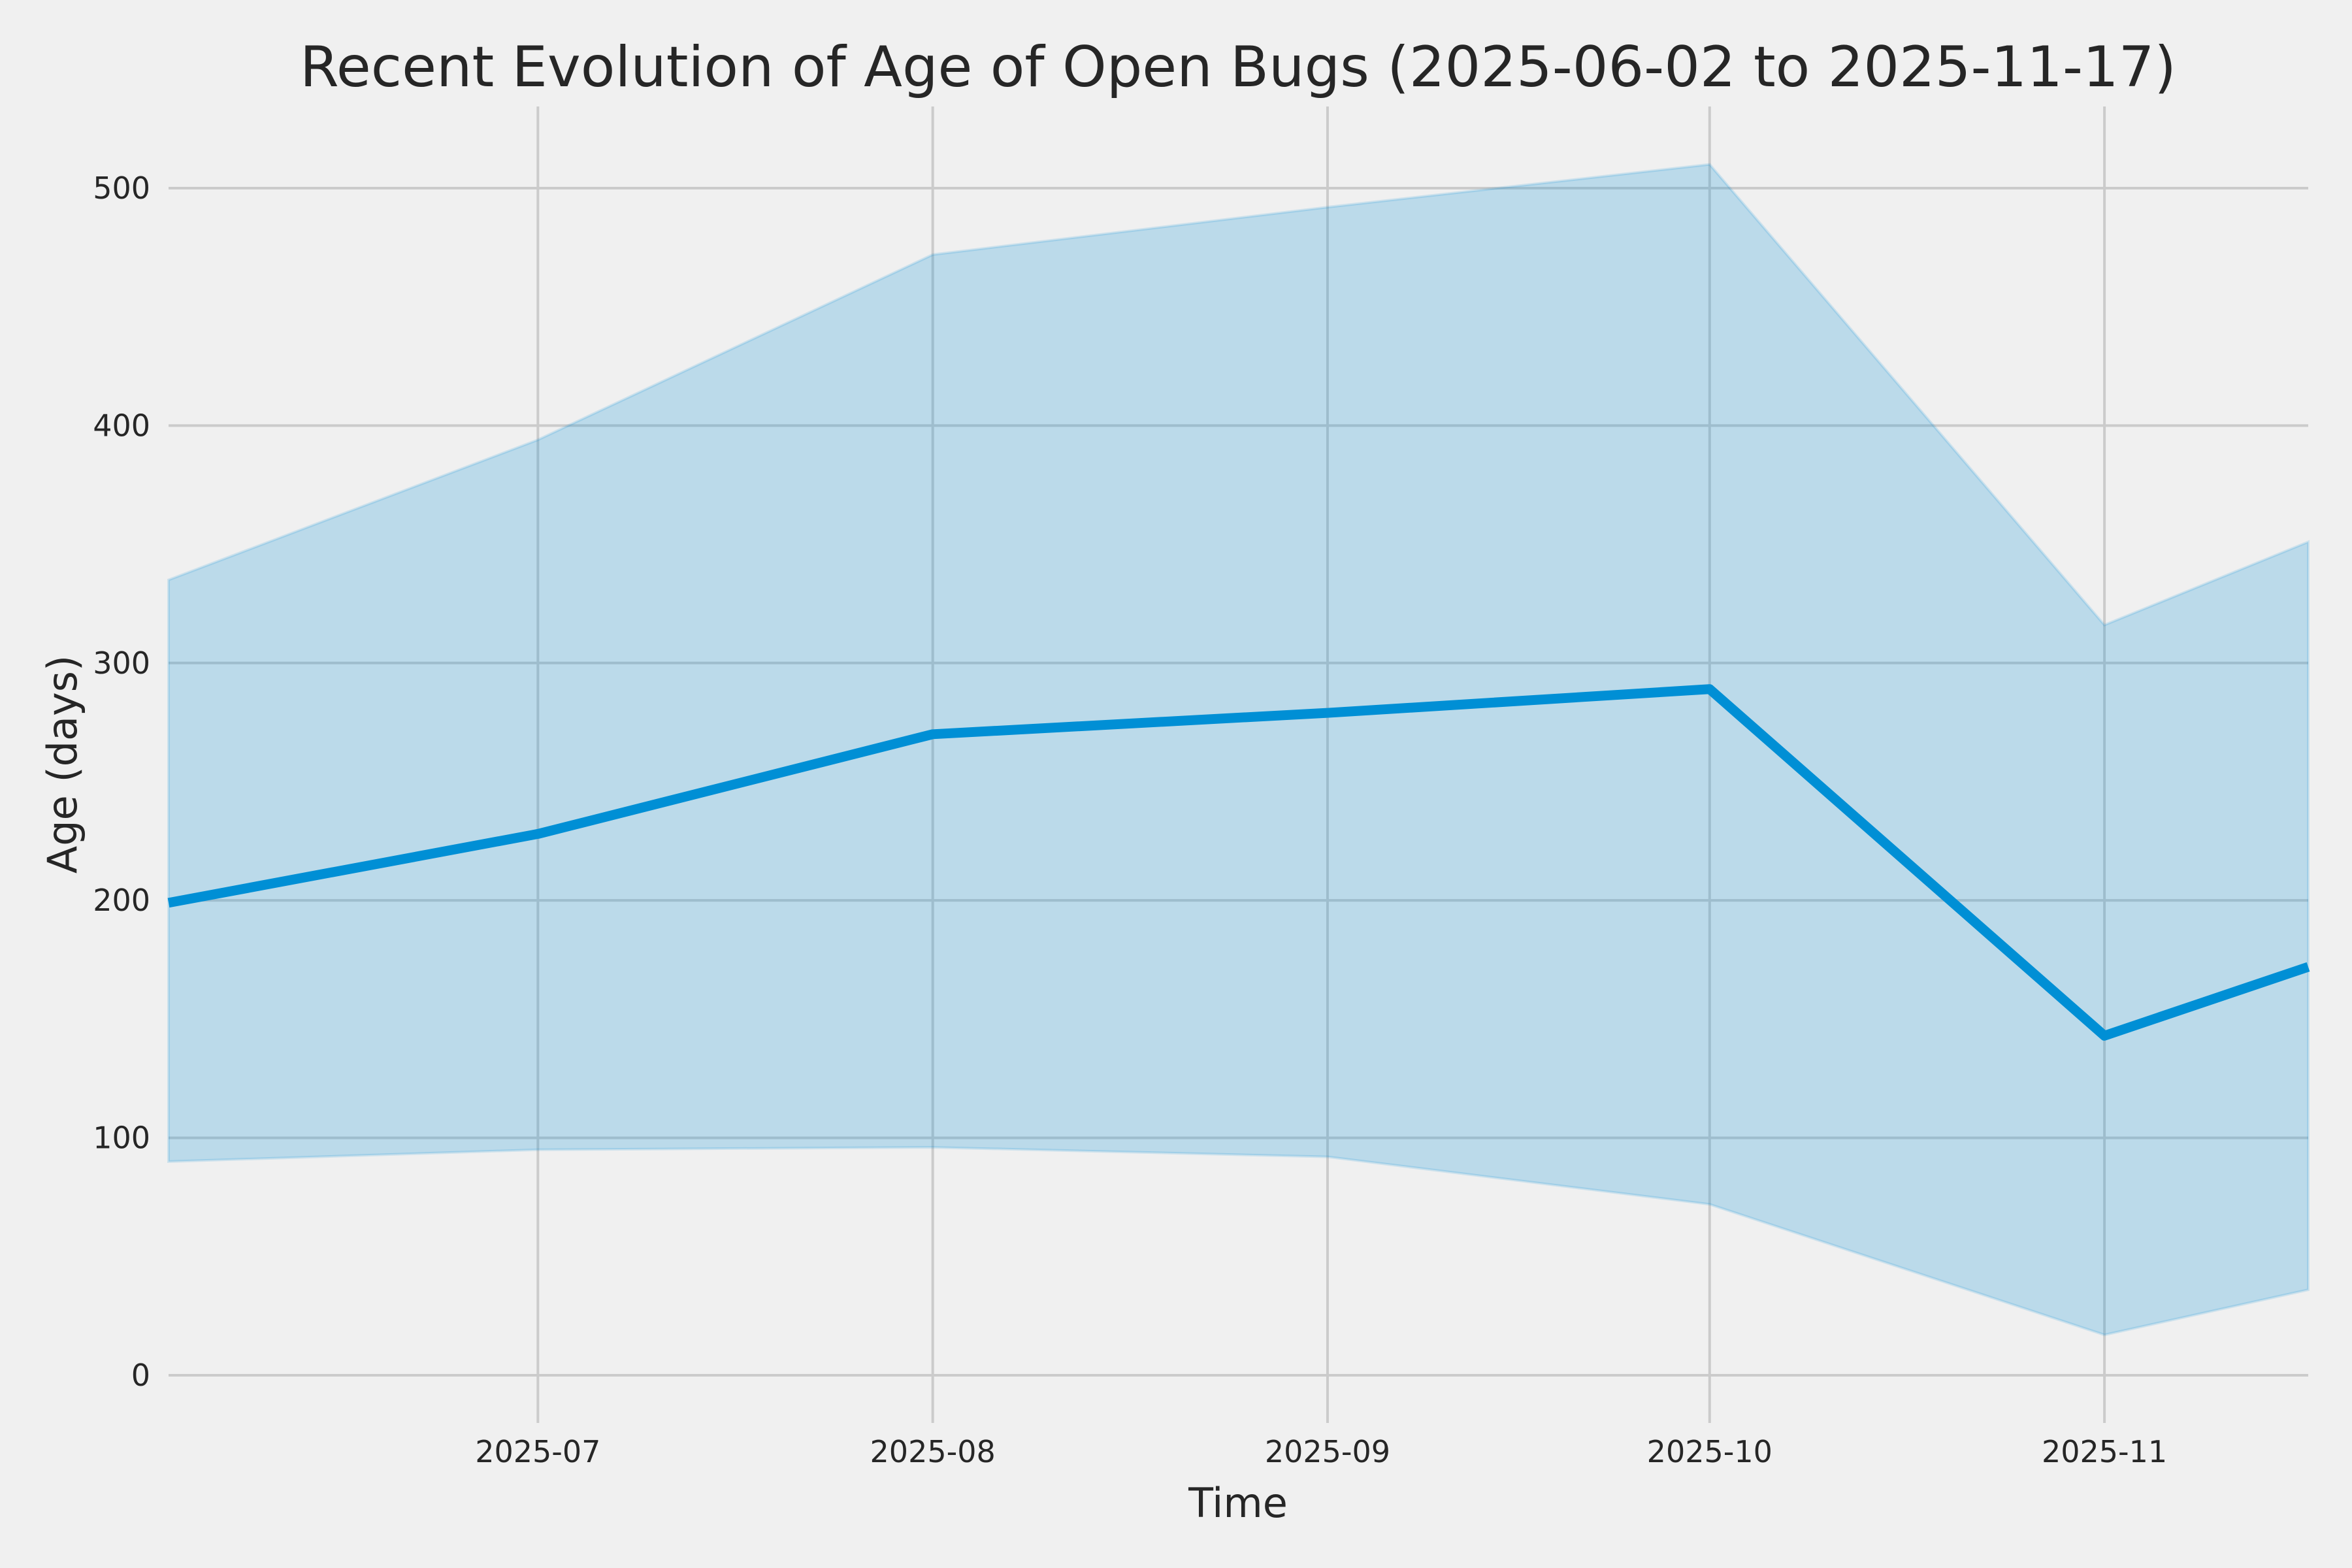  I want to click on x-axis-label: Time, so click(1238, 1503).